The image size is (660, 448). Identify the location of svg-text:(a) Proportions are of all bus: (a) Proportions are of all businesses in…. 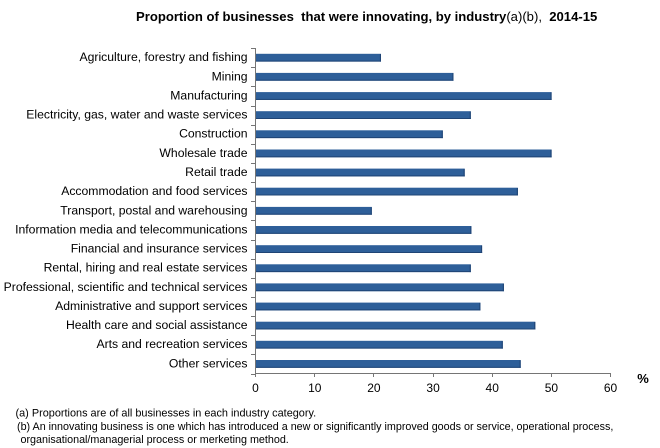
(166, 414).